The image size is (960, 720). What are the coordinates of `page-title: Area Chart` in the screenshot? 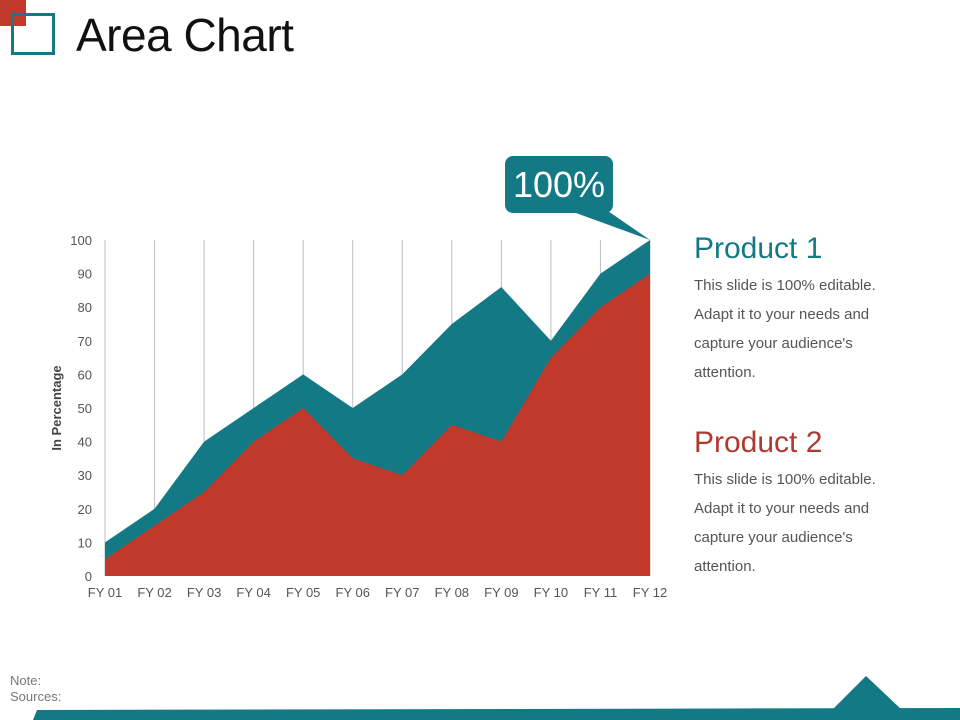 It's located at (185, 35).